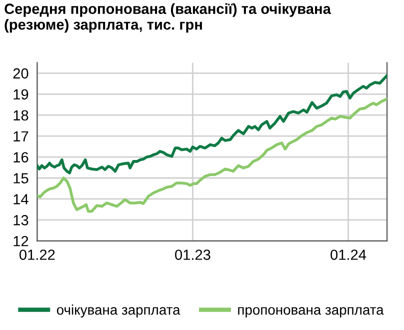 The height and width of the screenshot is (330, 404). What do you see at coordinates (21, 220) in the screenshot?
I see `y-tick-label: 13` at bounding box center [21, 220].